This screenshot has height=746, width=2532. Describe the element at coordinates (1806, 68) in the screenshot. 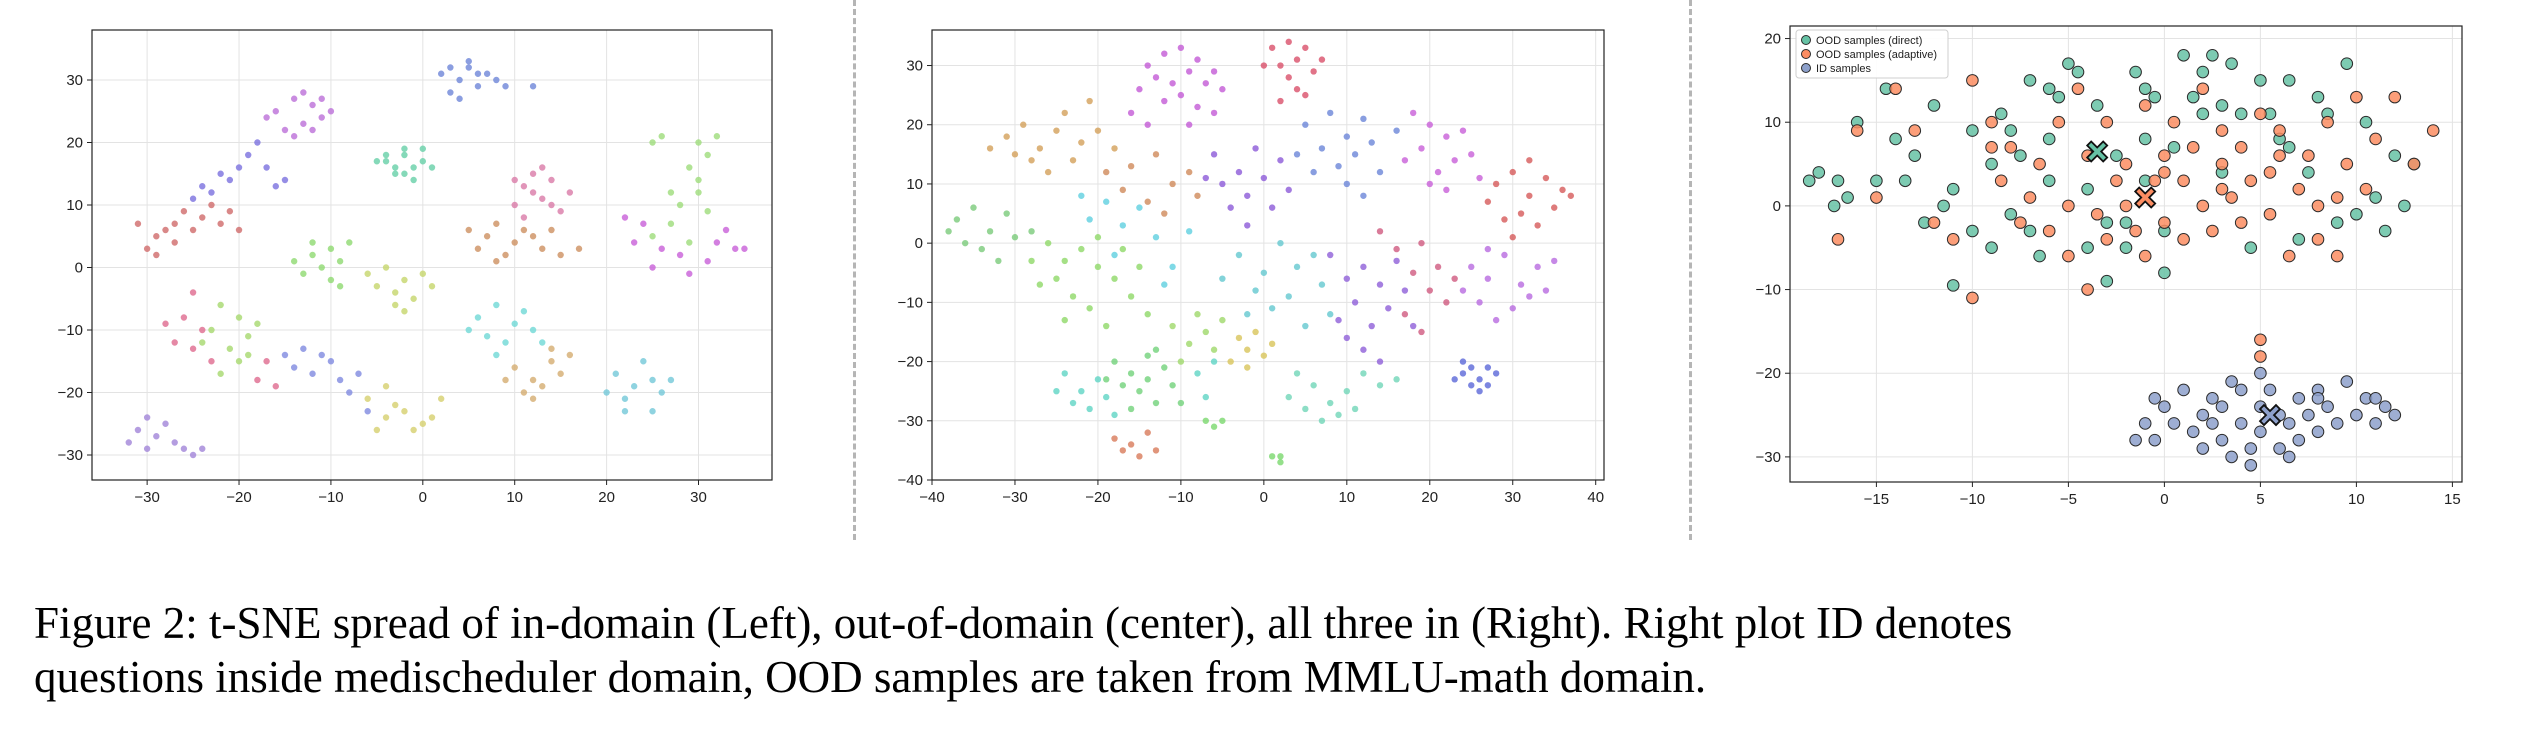

I see `legend-swatch` at that location.